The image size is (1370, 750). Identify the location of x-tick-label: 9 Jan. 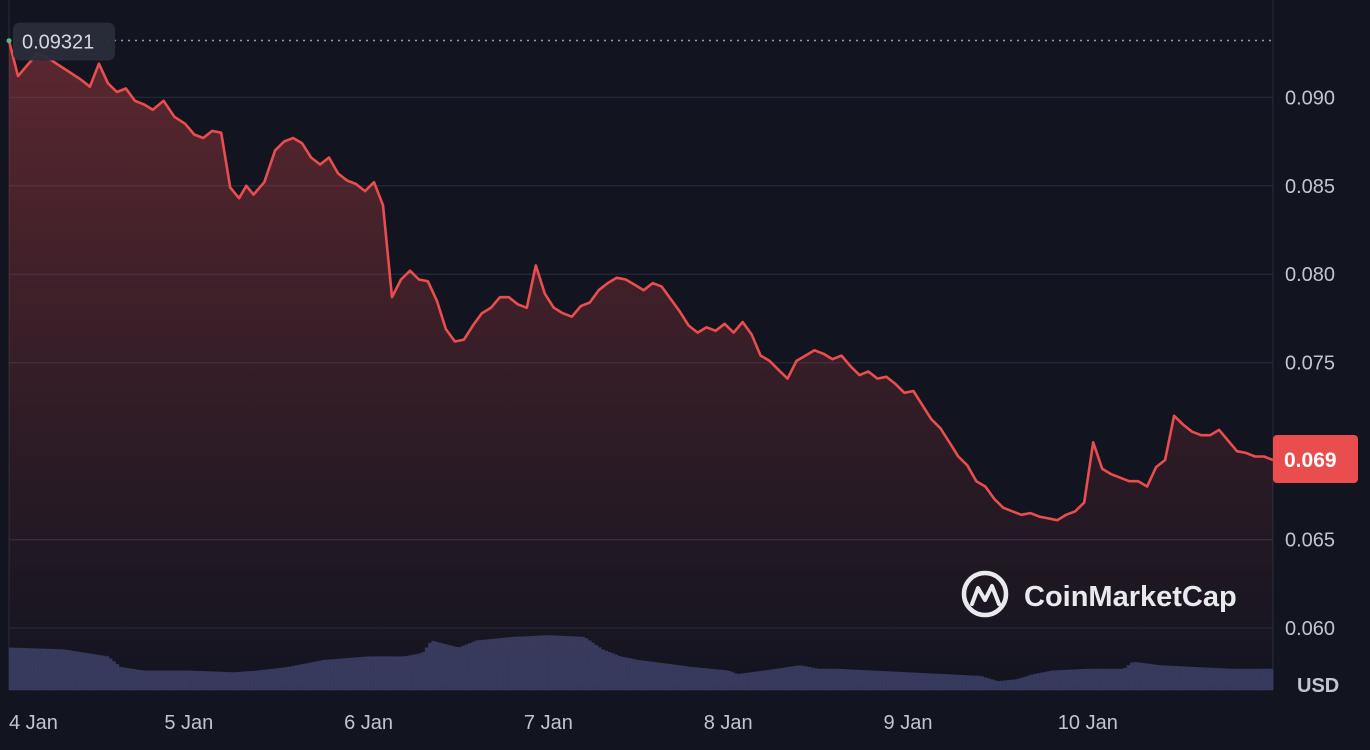
(908, 723).